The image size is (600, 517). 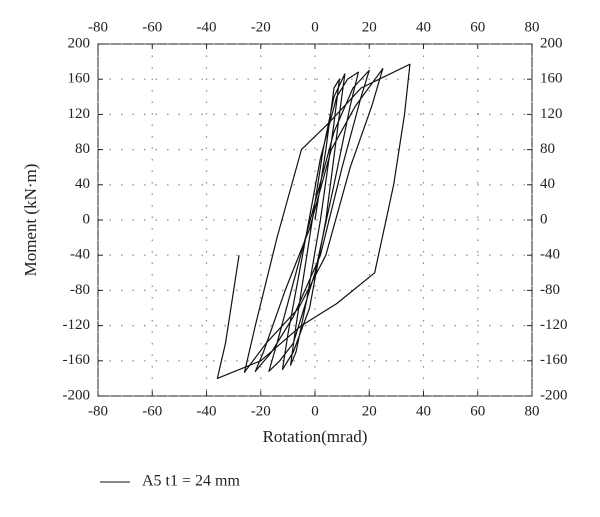 I want to click on x-tick-label-top: 0, so click(x=315, y=27).